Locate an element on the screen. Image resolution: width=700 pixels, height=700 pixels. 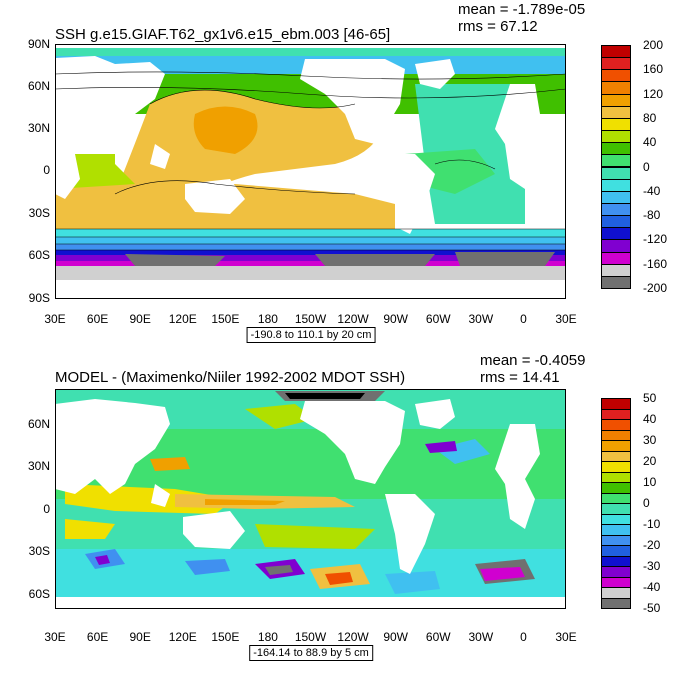
colorbar-label: 80 is located at coordinates (650, 117).